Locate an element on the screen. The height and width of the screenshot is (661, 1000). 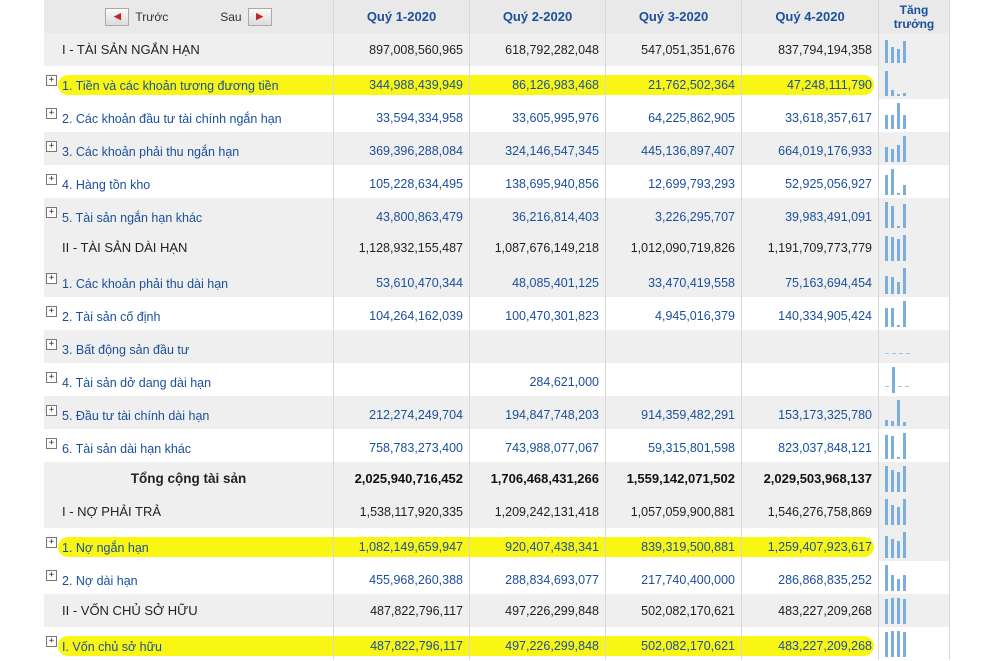
value-cell-q4: 52,925,056,927 is located at coordinates (810, 181).